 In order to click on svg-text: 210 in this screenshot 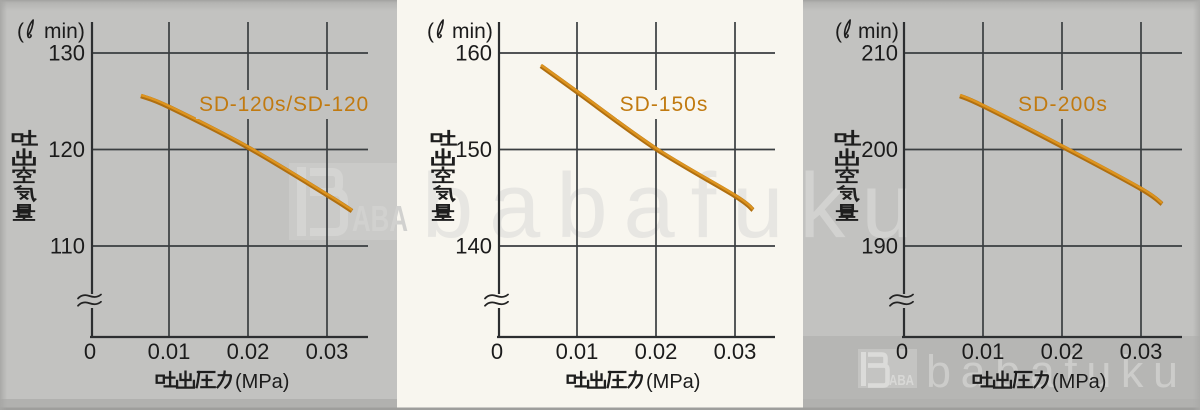, I will do `click(879, 53)`.